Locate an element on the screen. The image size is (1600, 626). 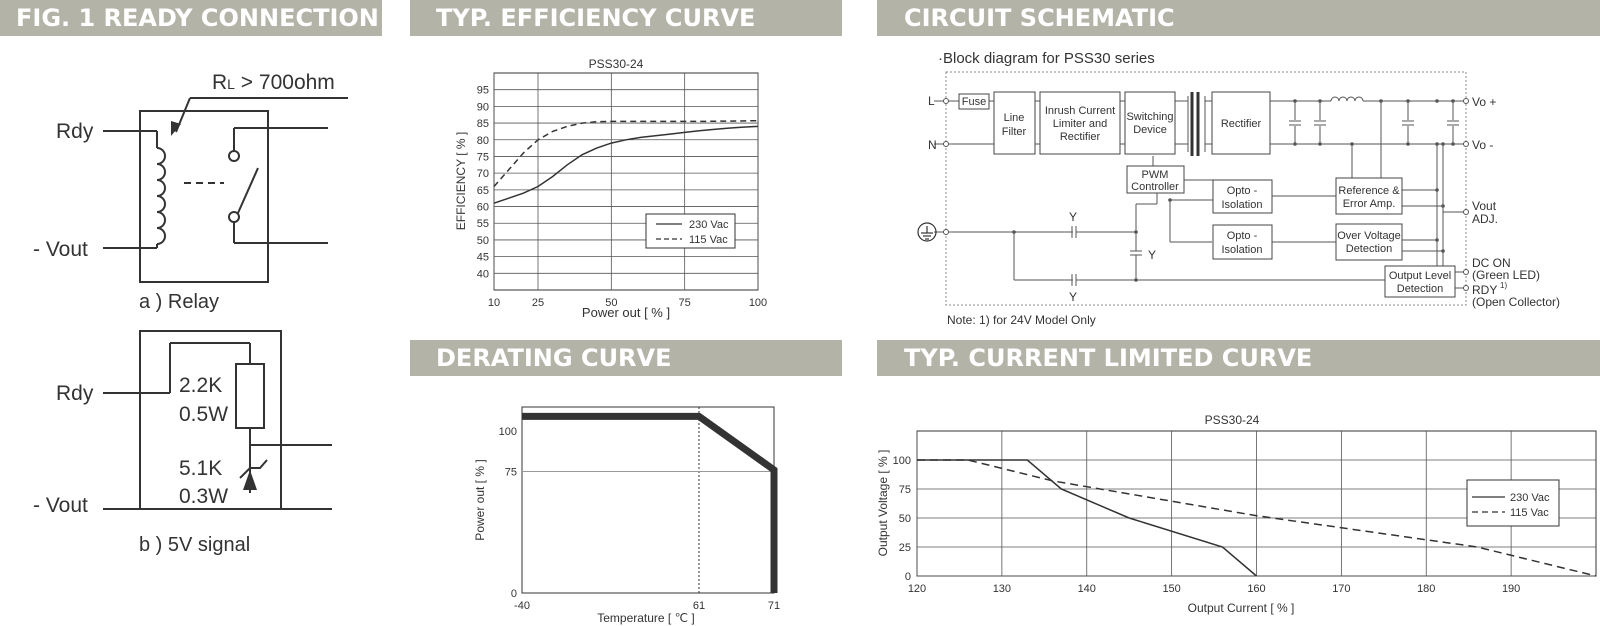
der-x-tick: 71 is located at coordinates (774, 606).